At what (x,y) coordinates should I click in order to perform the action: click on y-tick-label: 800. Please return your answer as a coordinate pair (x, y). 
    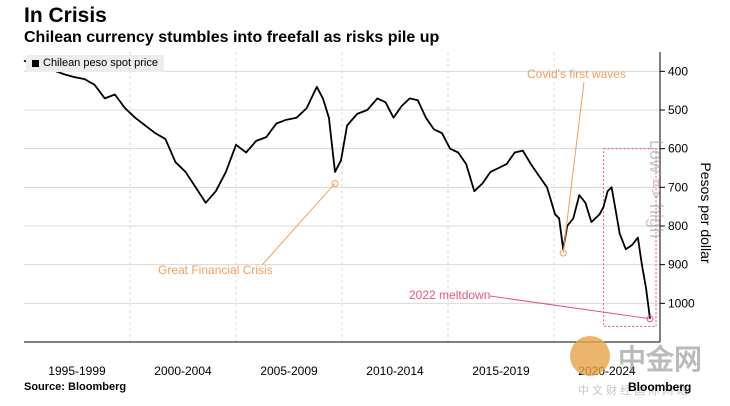
    Looking at the image, I should click on (678, 226).